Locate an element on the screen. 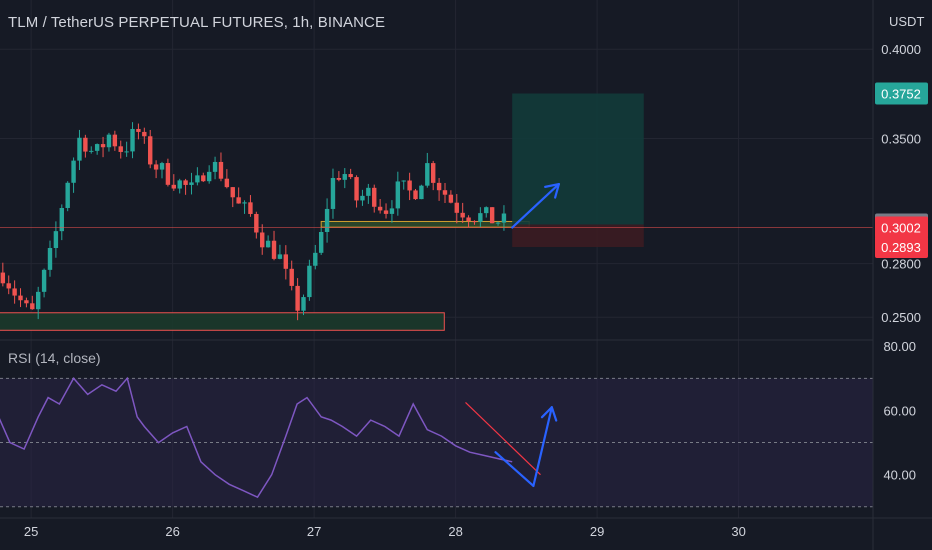 This screenshot has width=932, height=550. price-tick-label: 0.2500 is located at coordinates (901, 317).